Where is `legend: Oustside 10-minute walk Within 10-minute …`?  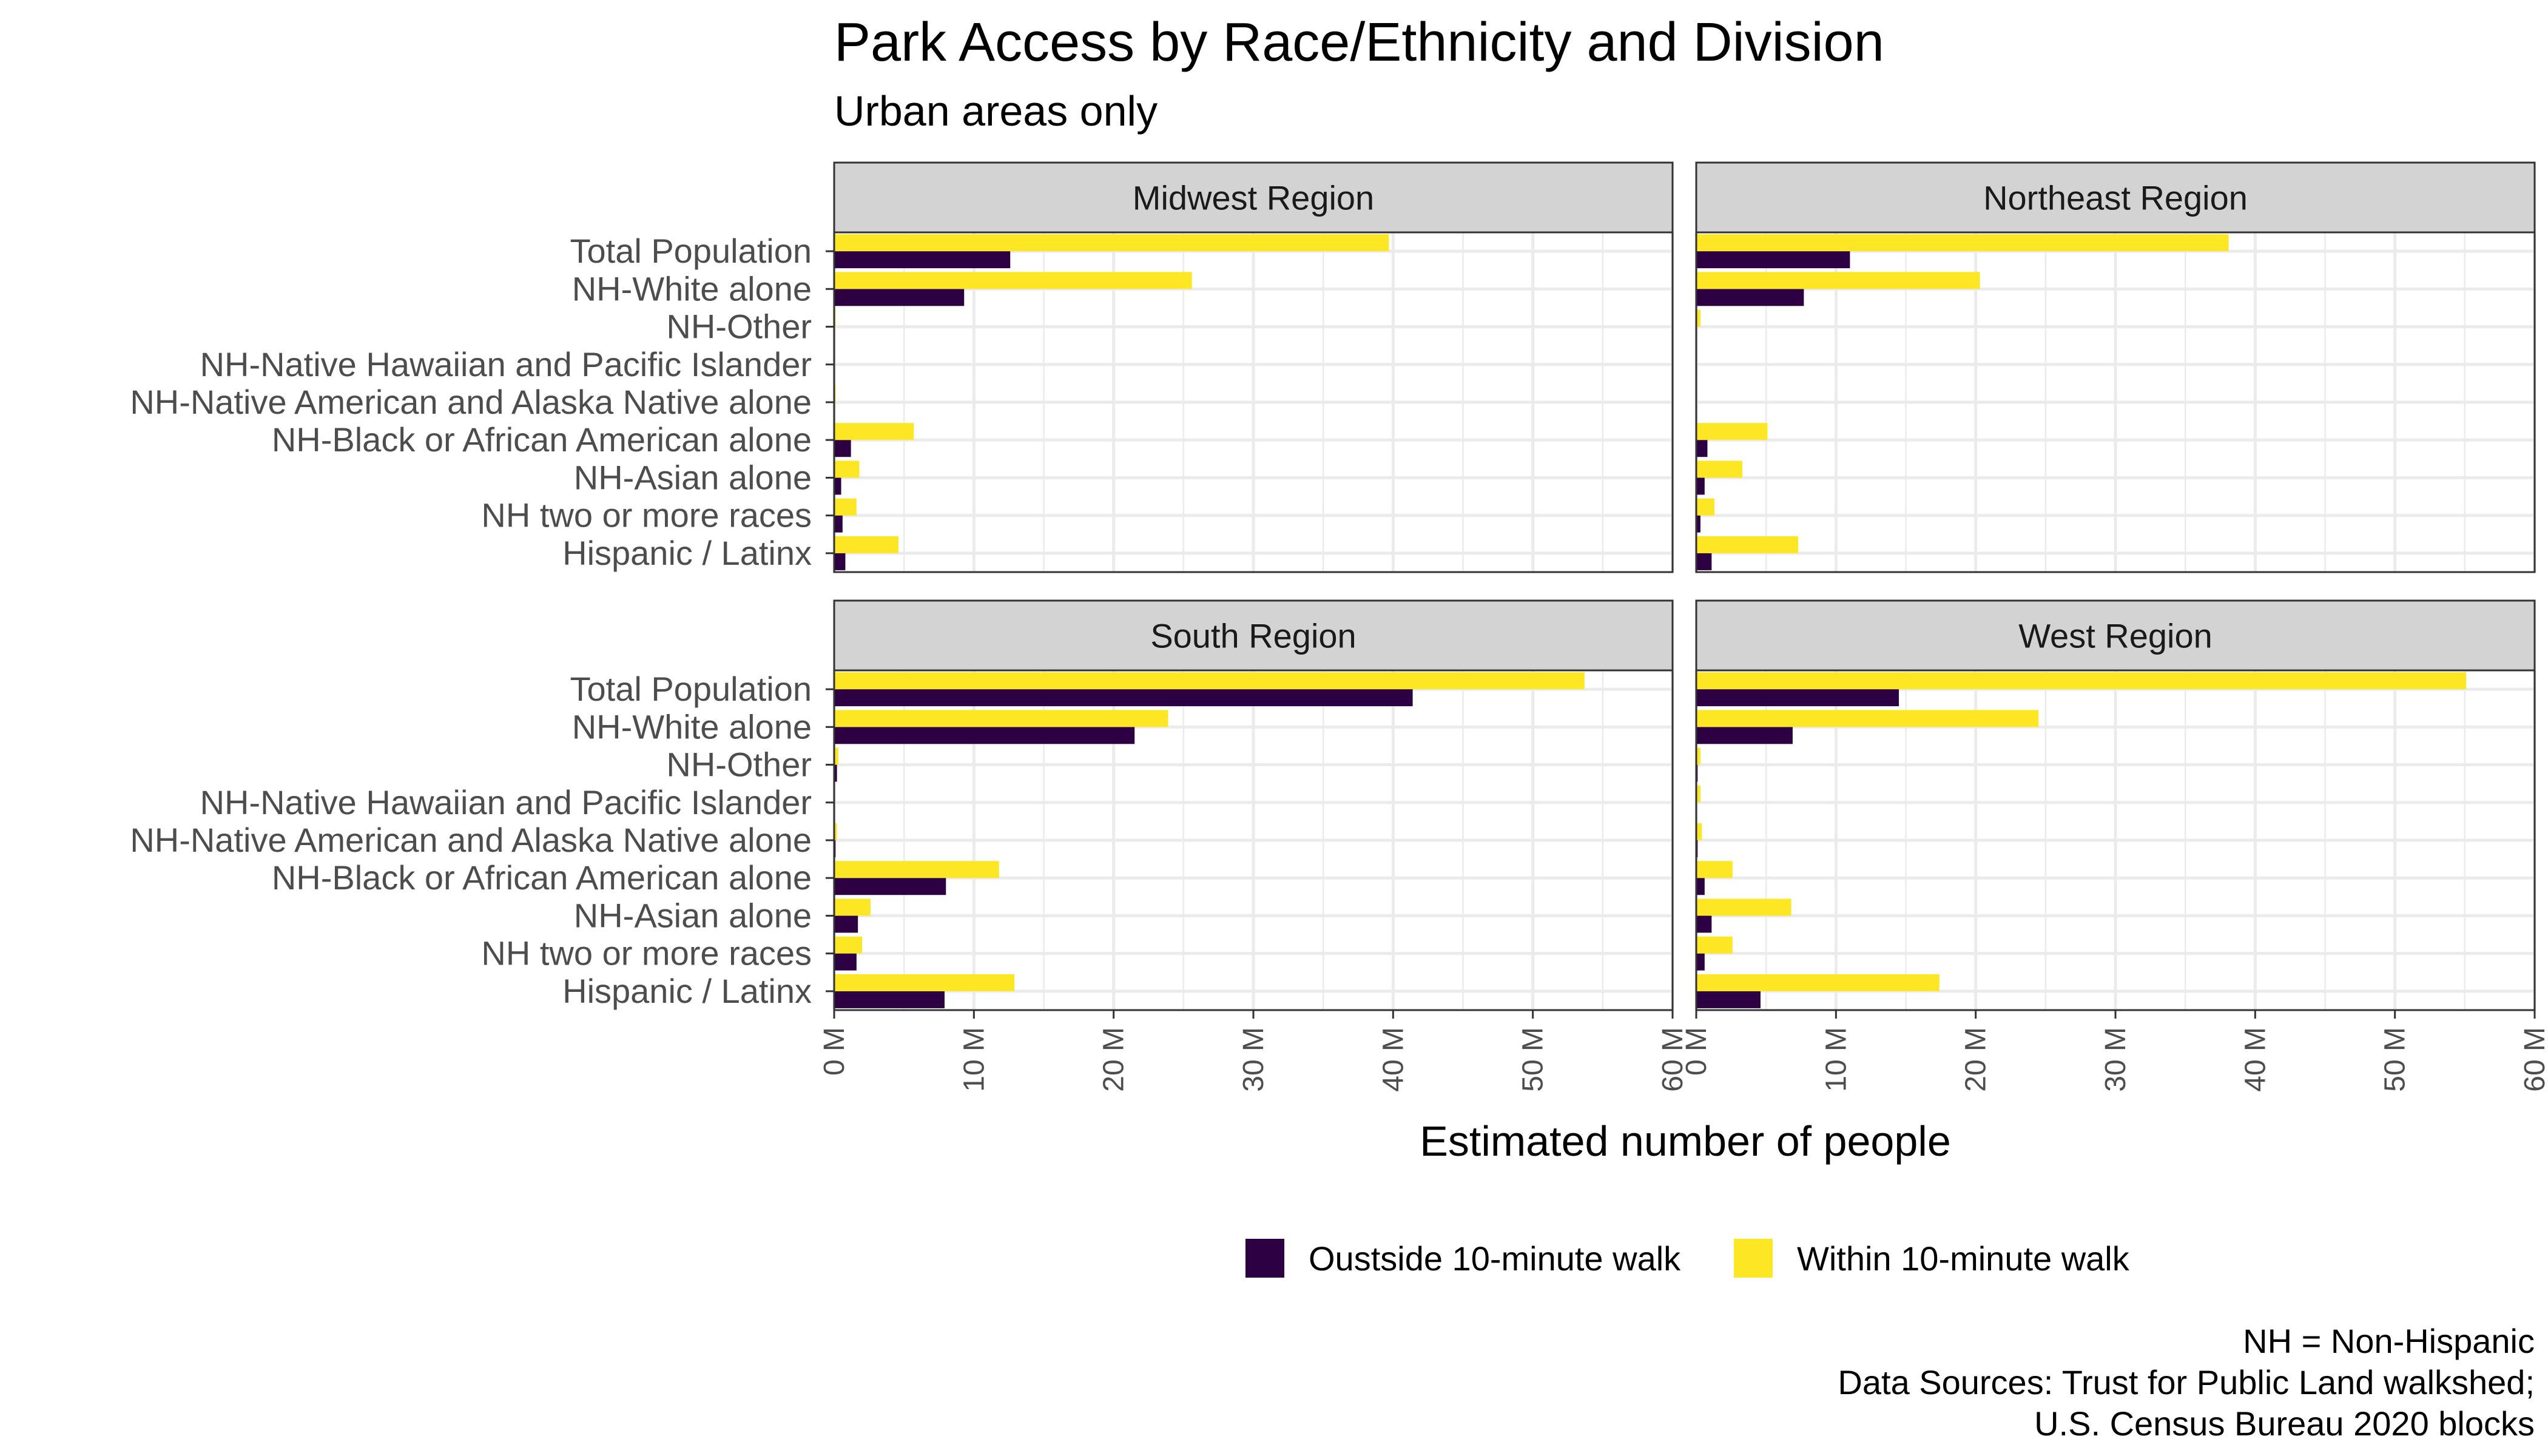 legend: Oustside 10-minute walk Within 10-minute … is located at coordinates (1687, 1258).